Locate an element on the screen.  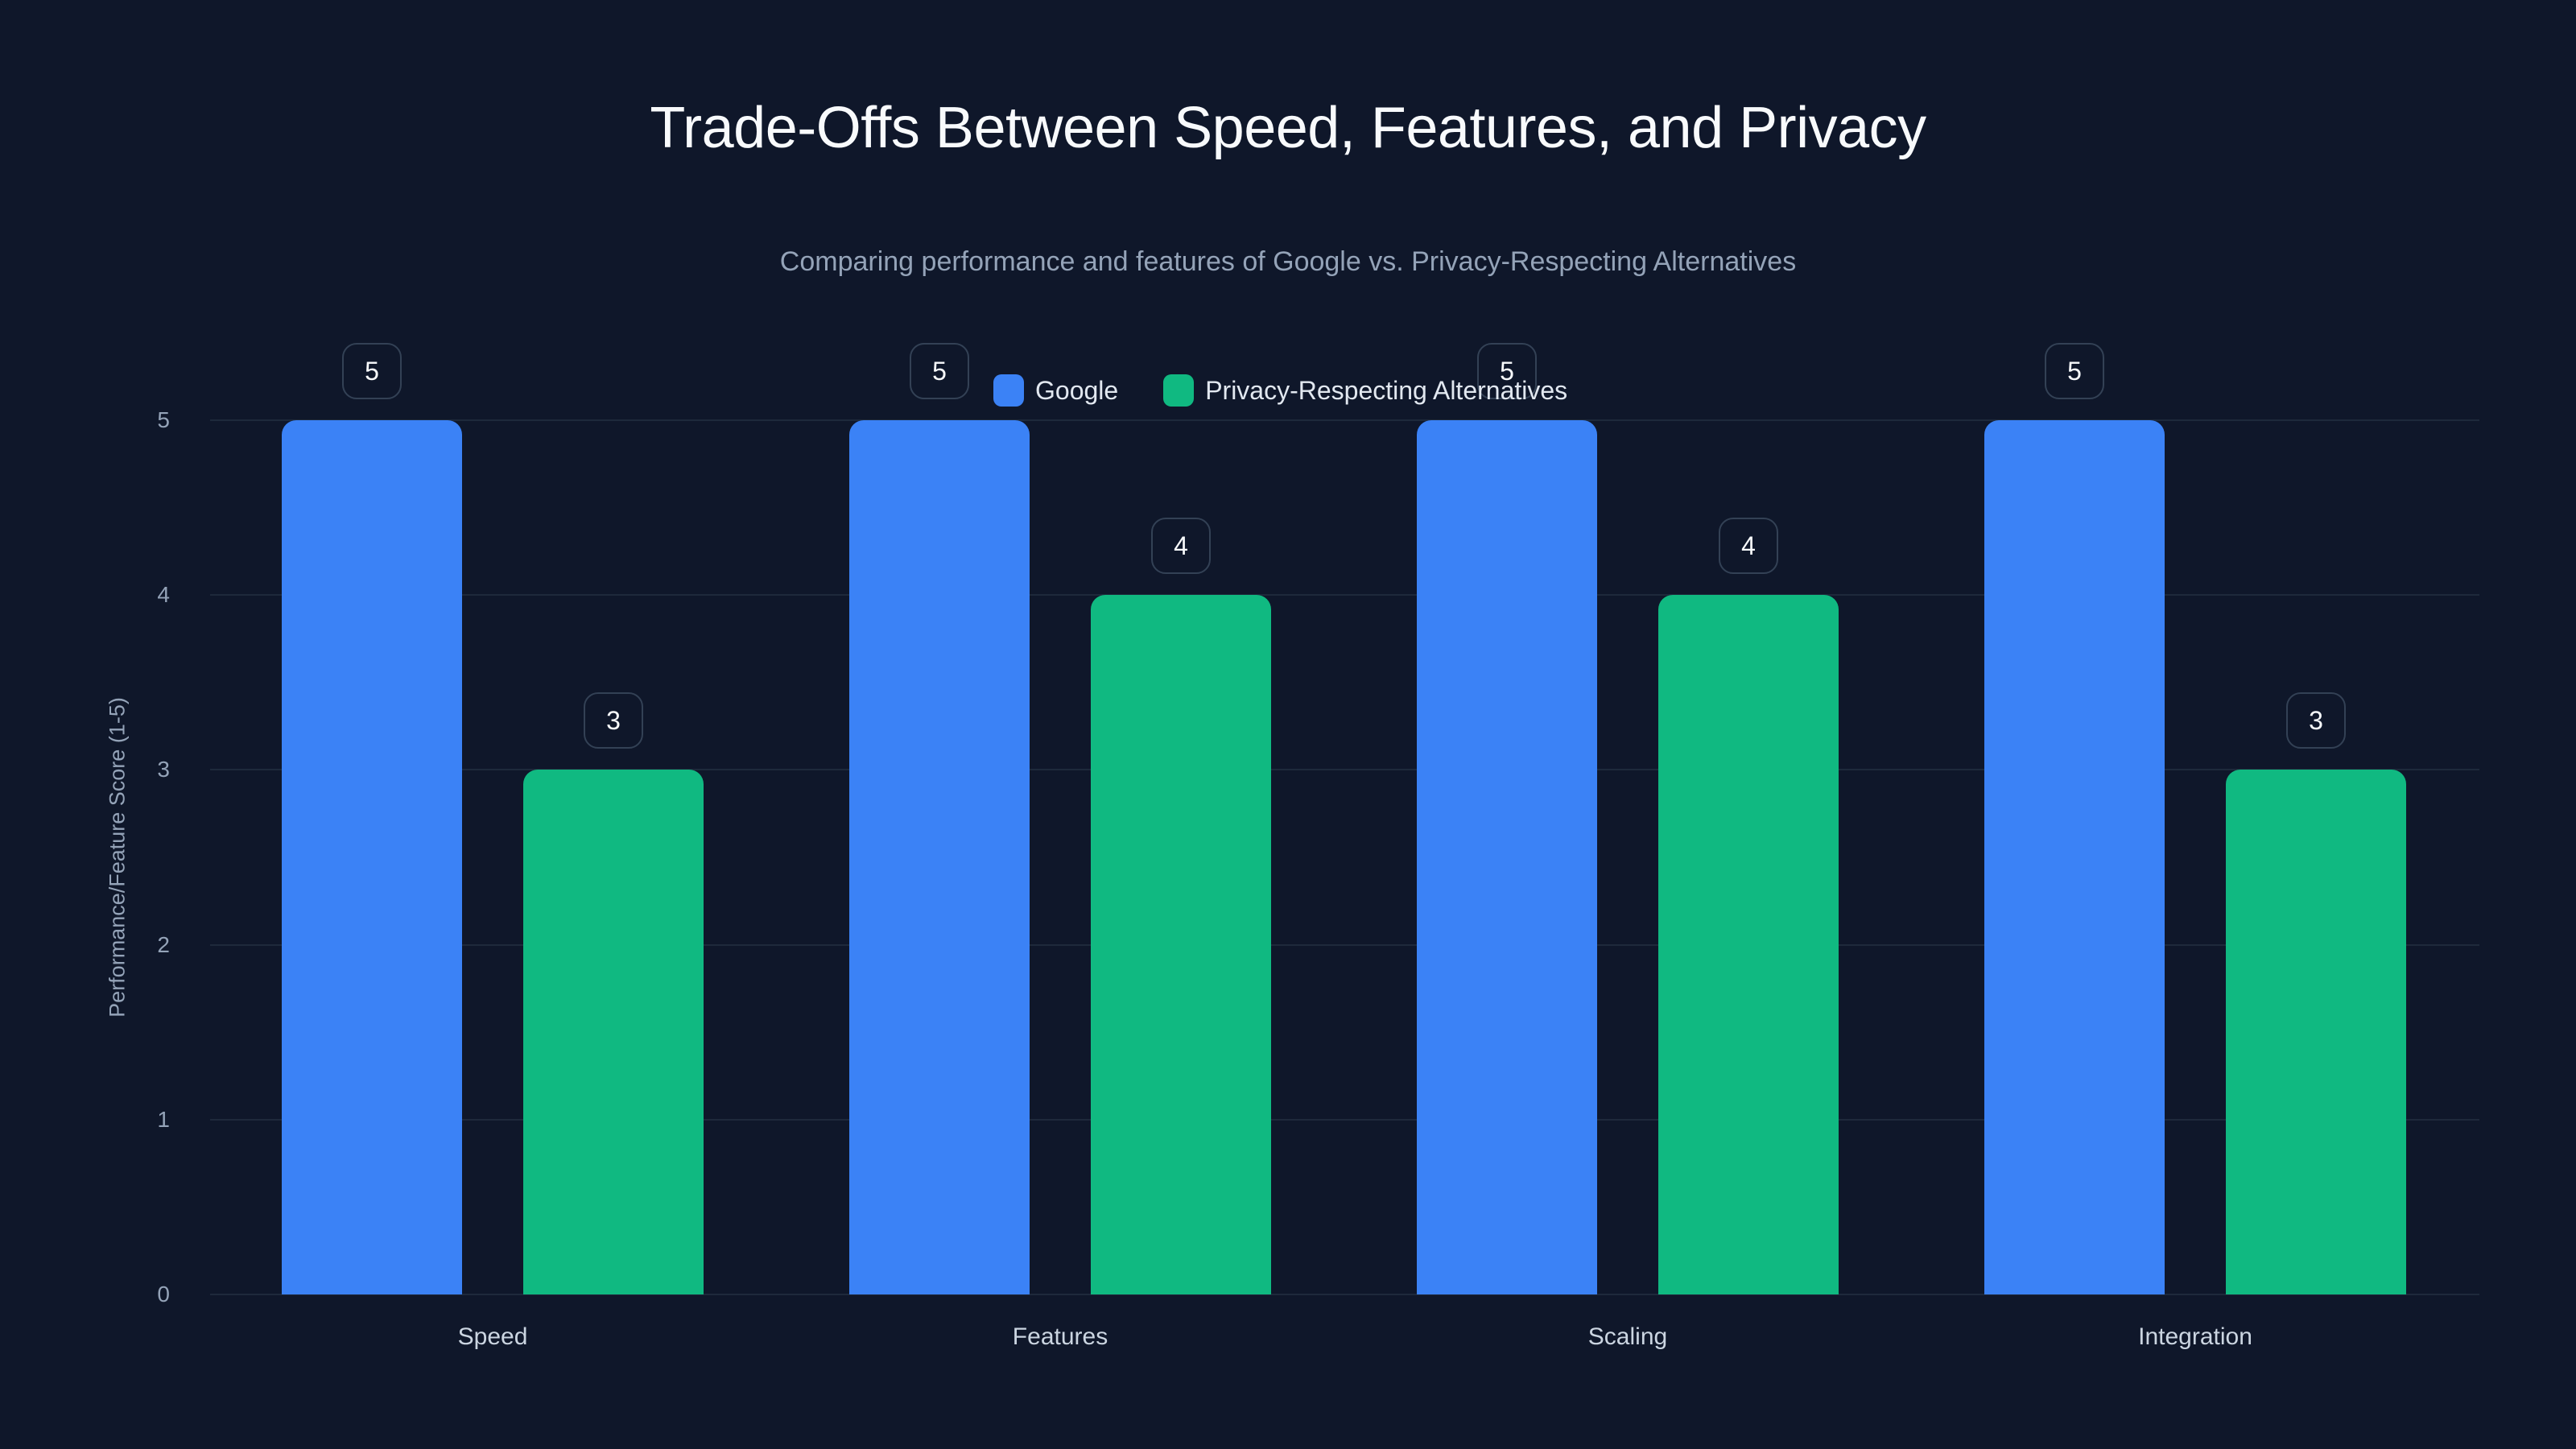
y-tick-label: 0 is located at coordinates (163, 1294).